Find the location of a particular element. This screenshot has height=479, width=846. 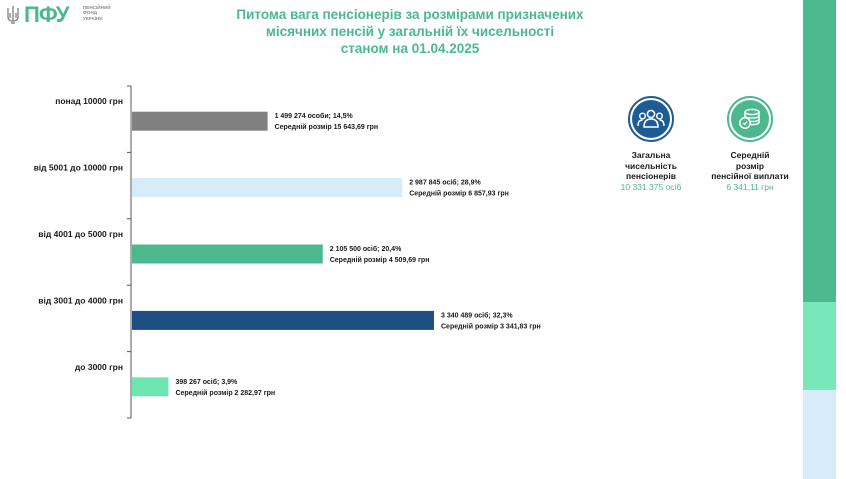

category-label: від 4001 до 5000 грн is located at coordinates (80, 234).